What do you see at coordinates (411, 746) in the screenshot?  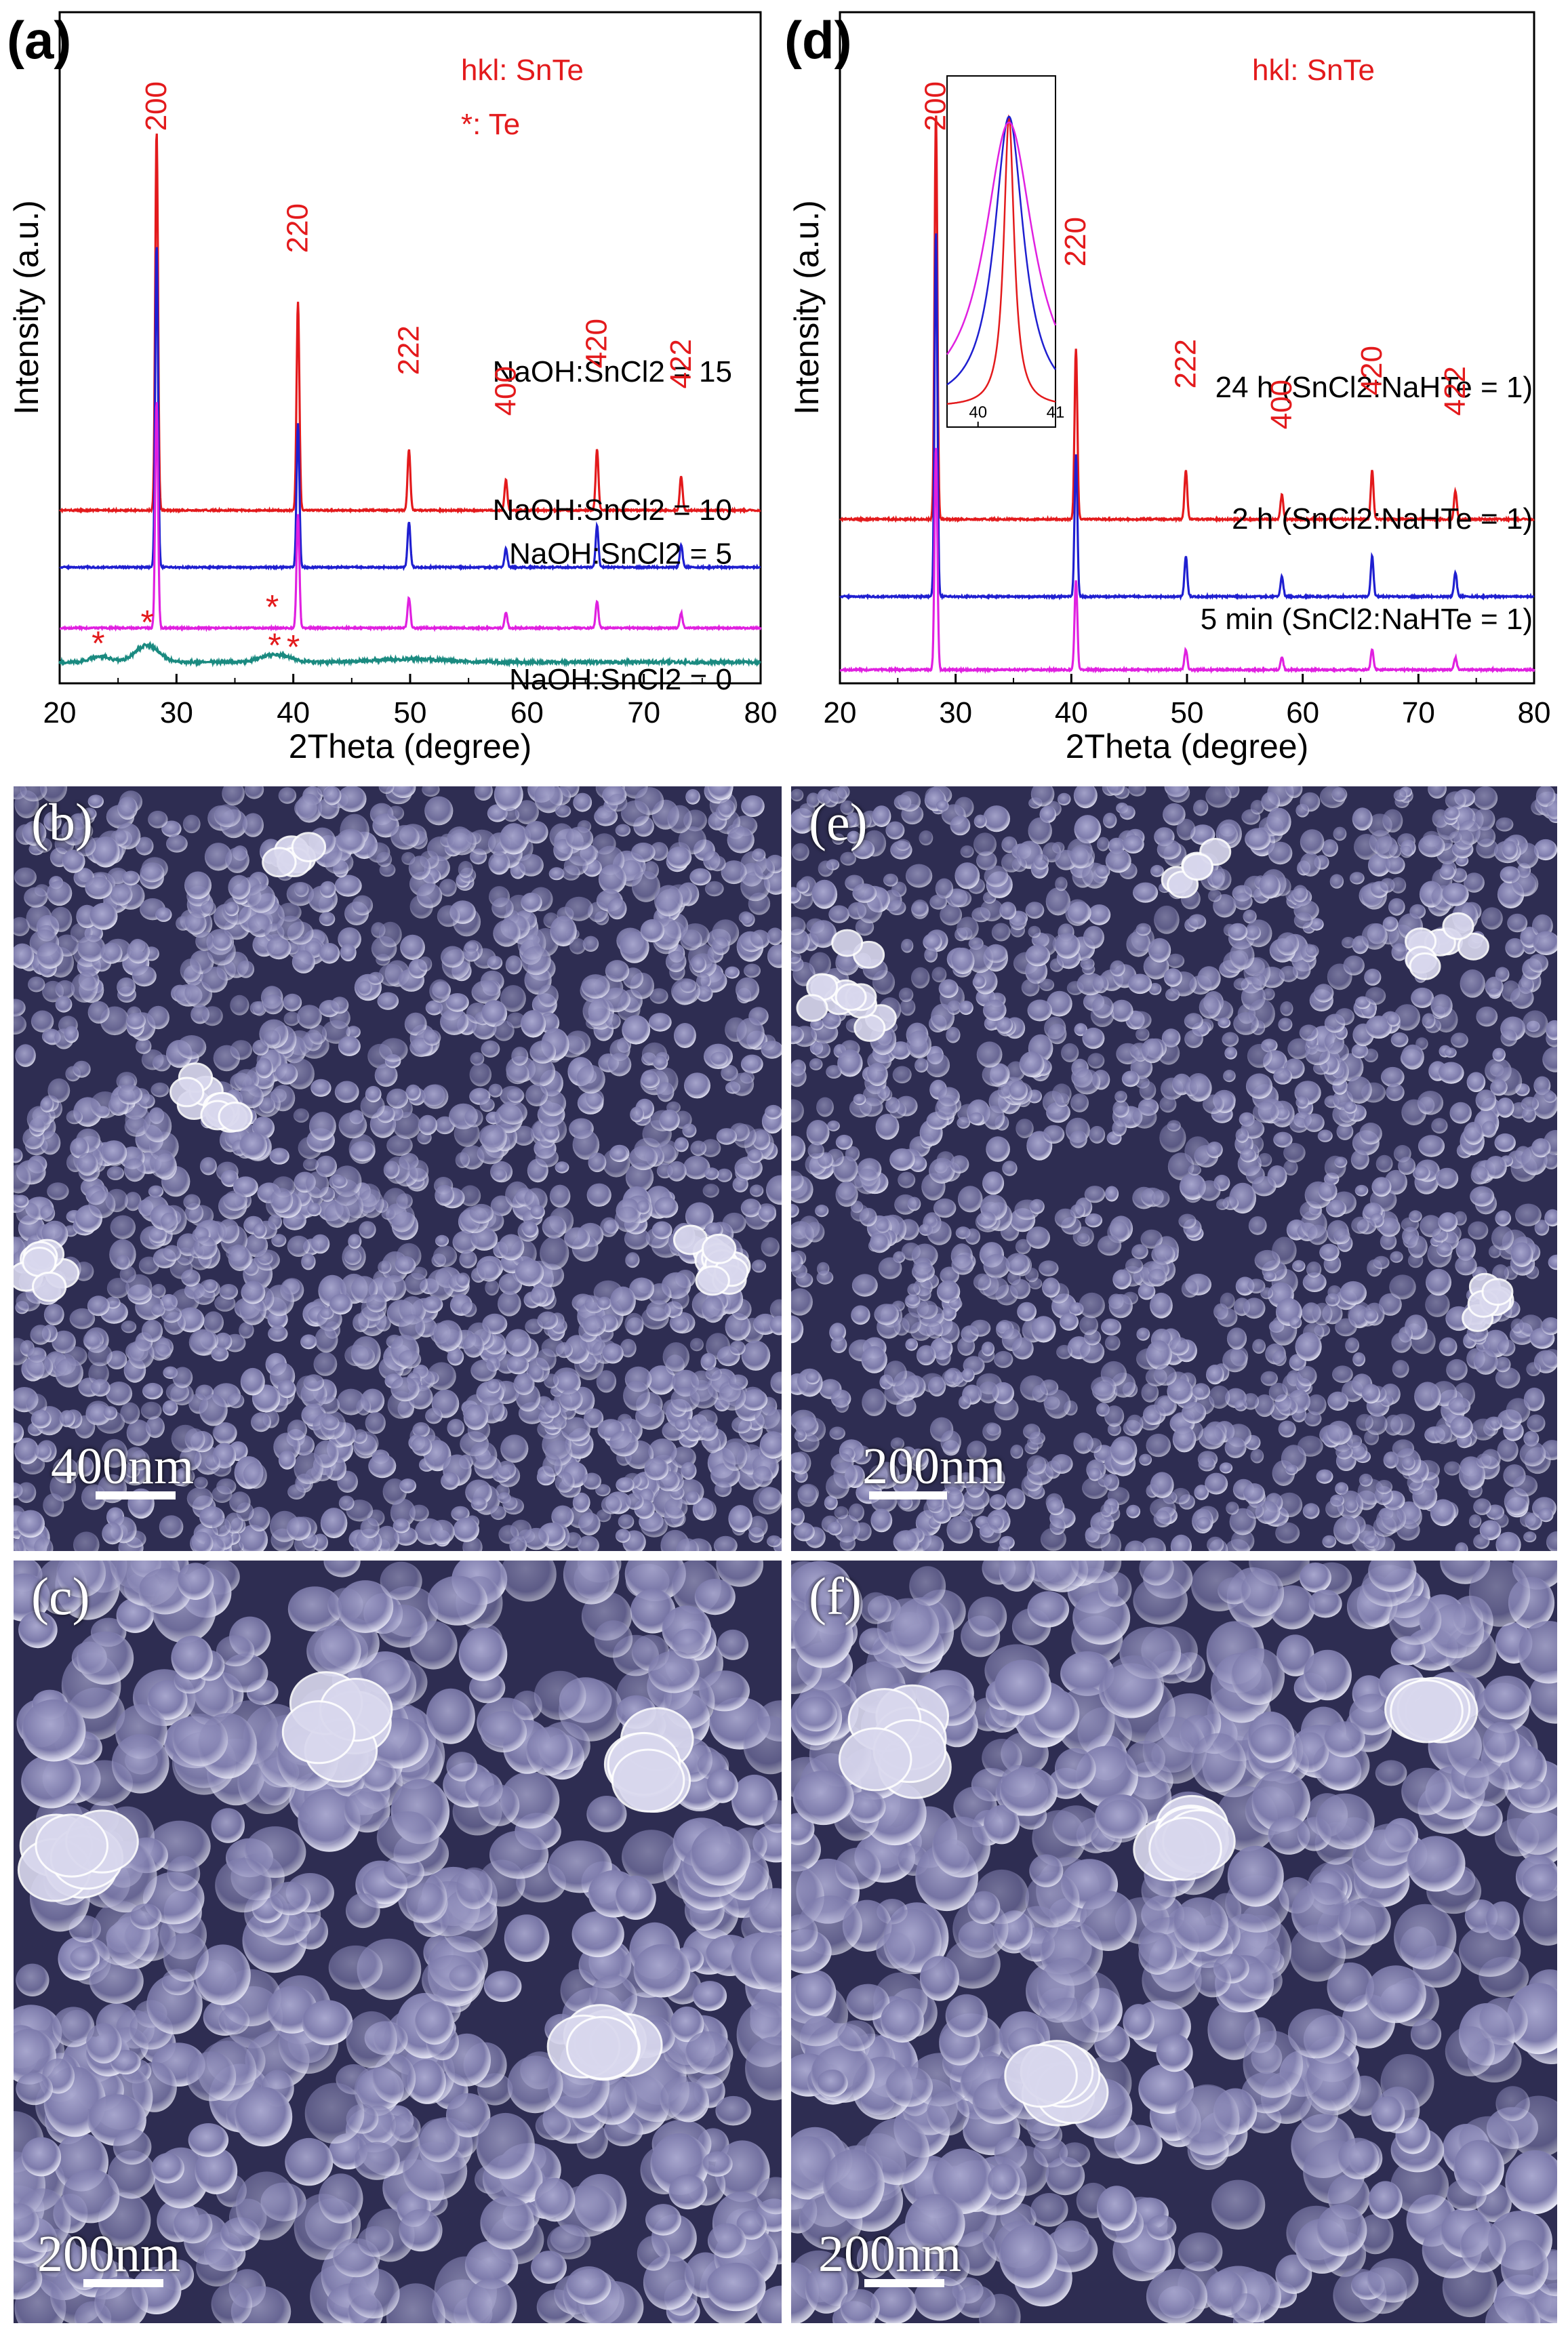 I see `x-axis-label: 2Theta (degree)` at bounding box center [411, 746].